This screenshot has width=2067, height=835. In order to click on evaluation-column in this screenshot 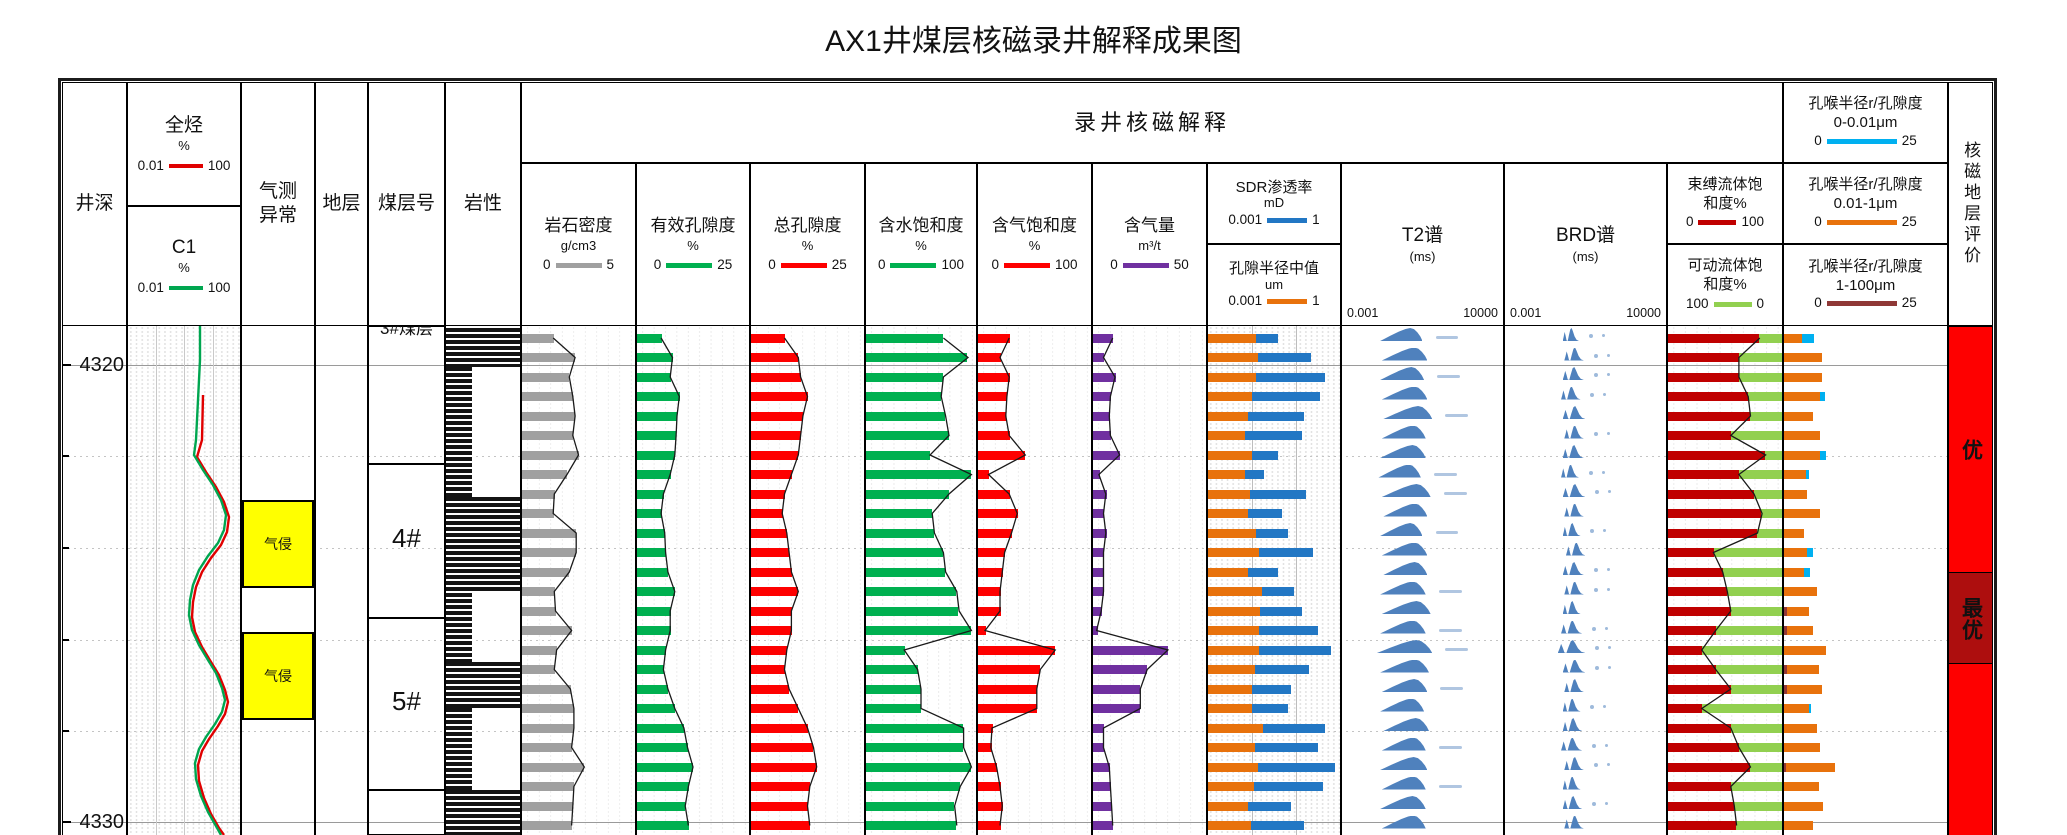, I will do `click(1970, 580)`.